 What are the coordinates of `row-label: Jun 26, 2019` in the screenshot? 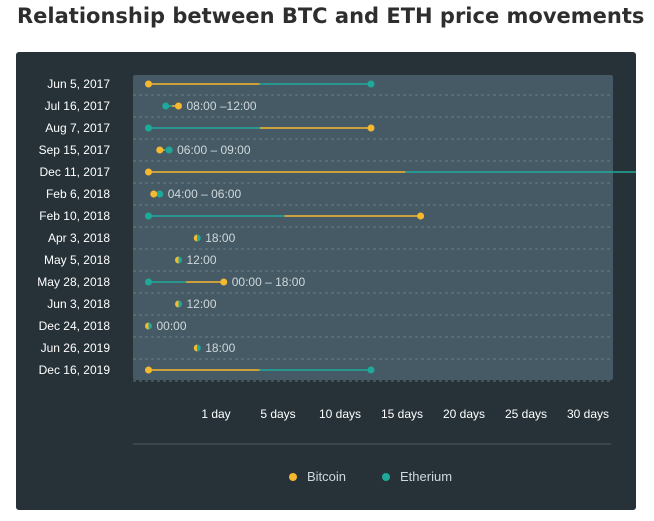 It's located at (76, 348).